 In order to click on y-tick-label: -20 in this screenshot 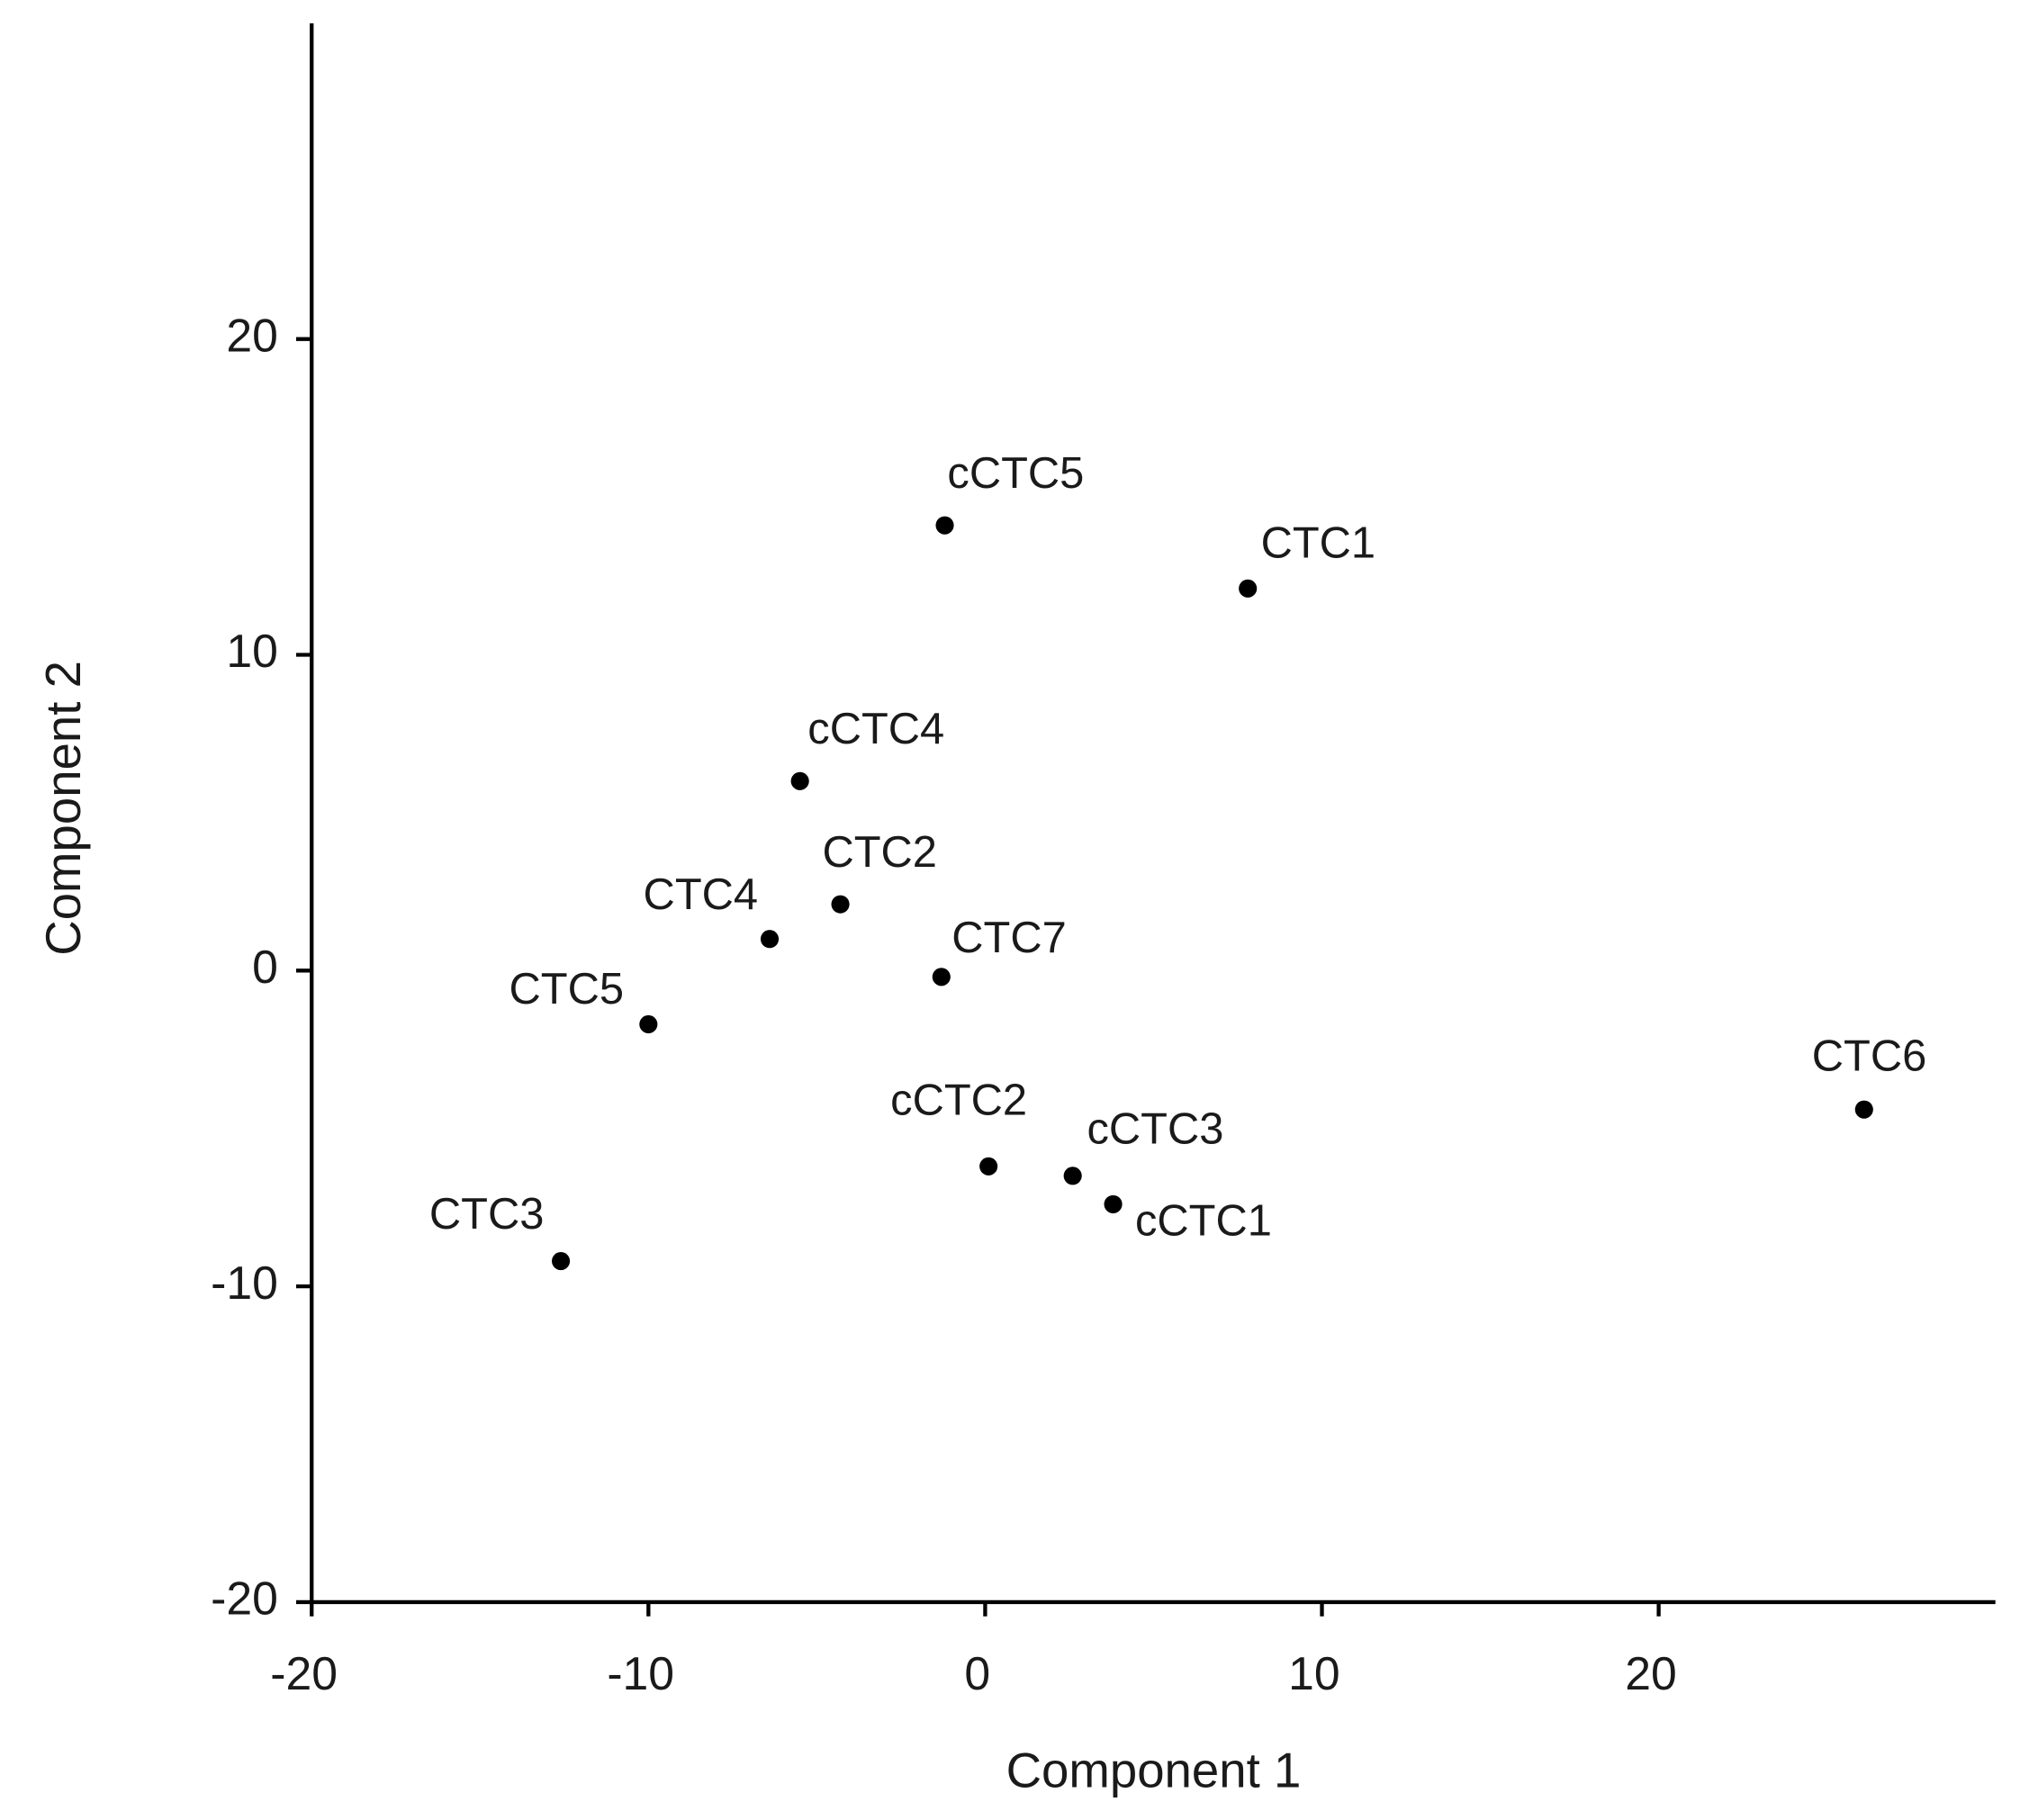, I will do `click(244, 1598)`.